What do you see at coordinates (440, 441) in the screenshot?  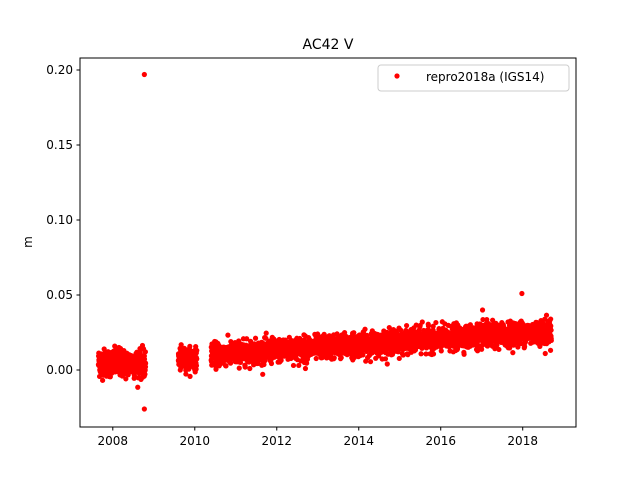 I see `x-tick-label: 2016` at bounding box center [440, 441].